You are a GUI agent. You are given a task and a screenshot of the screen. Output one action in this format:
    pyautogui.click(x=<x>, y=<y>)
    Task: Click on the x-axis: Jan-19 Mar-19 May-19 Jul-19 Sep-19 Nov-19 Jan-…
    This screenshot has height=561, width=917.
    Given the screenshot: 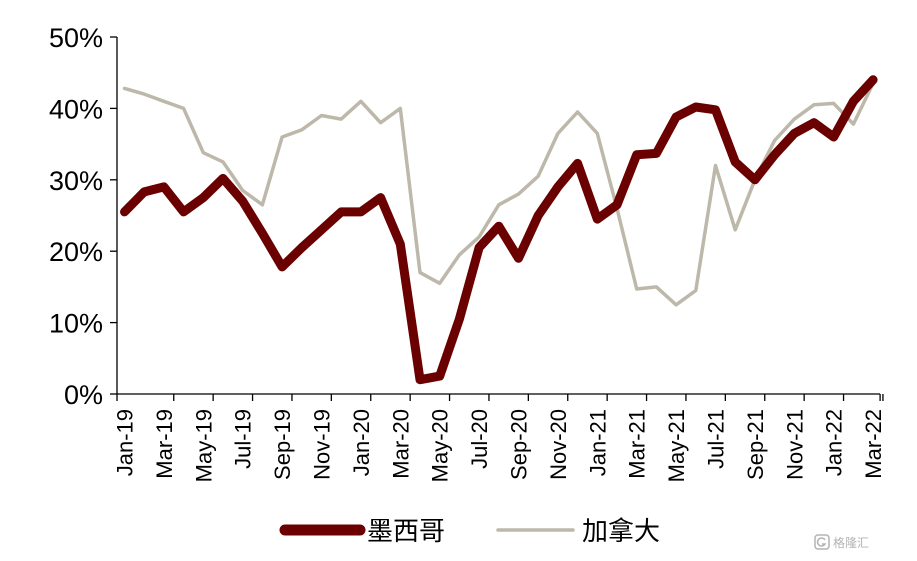 What is the action you would take?
    pyautogui.click(x=499, y=437)
    